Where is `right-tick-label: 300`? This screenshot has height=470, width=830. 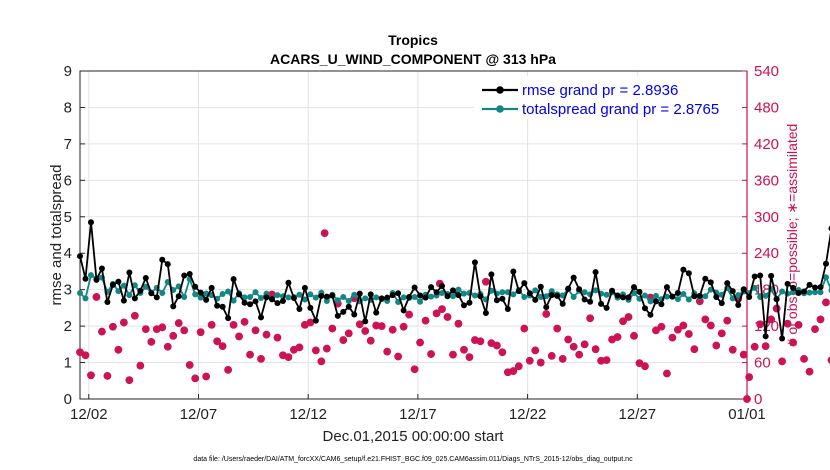
right-tick-label: 300 is located at coordinates (766, 217).